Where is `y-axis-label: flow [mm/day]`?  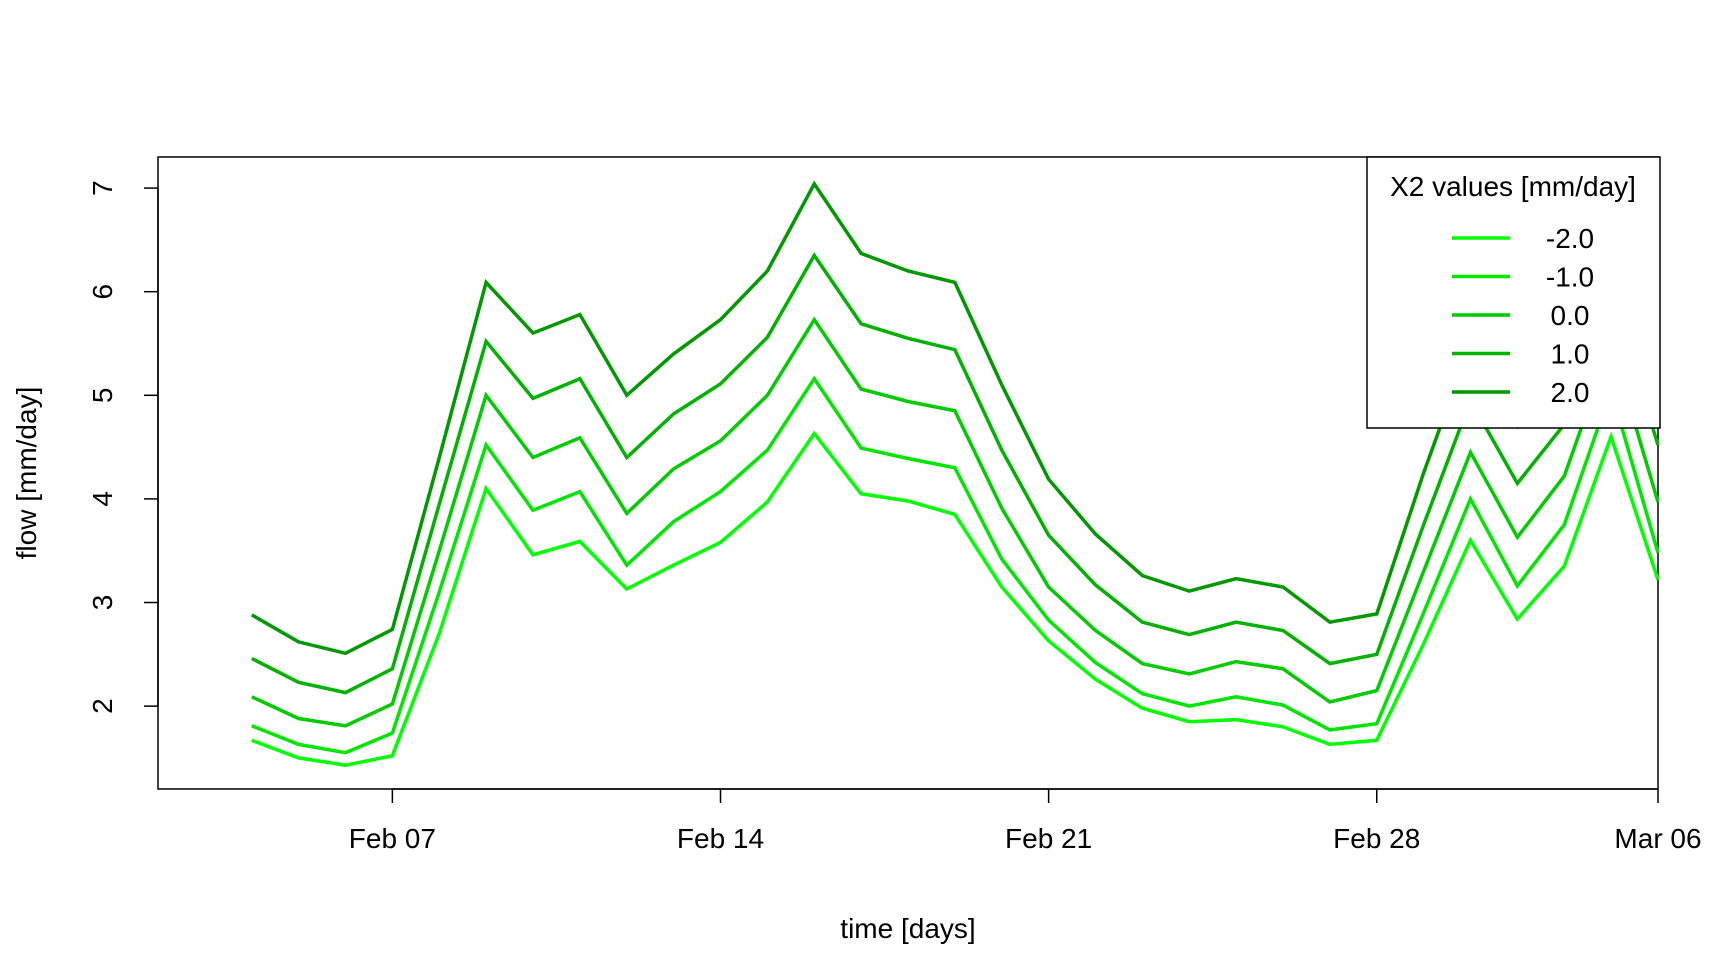 y-axis-label: flow [mm/day] is located at coordinates (26, 473).